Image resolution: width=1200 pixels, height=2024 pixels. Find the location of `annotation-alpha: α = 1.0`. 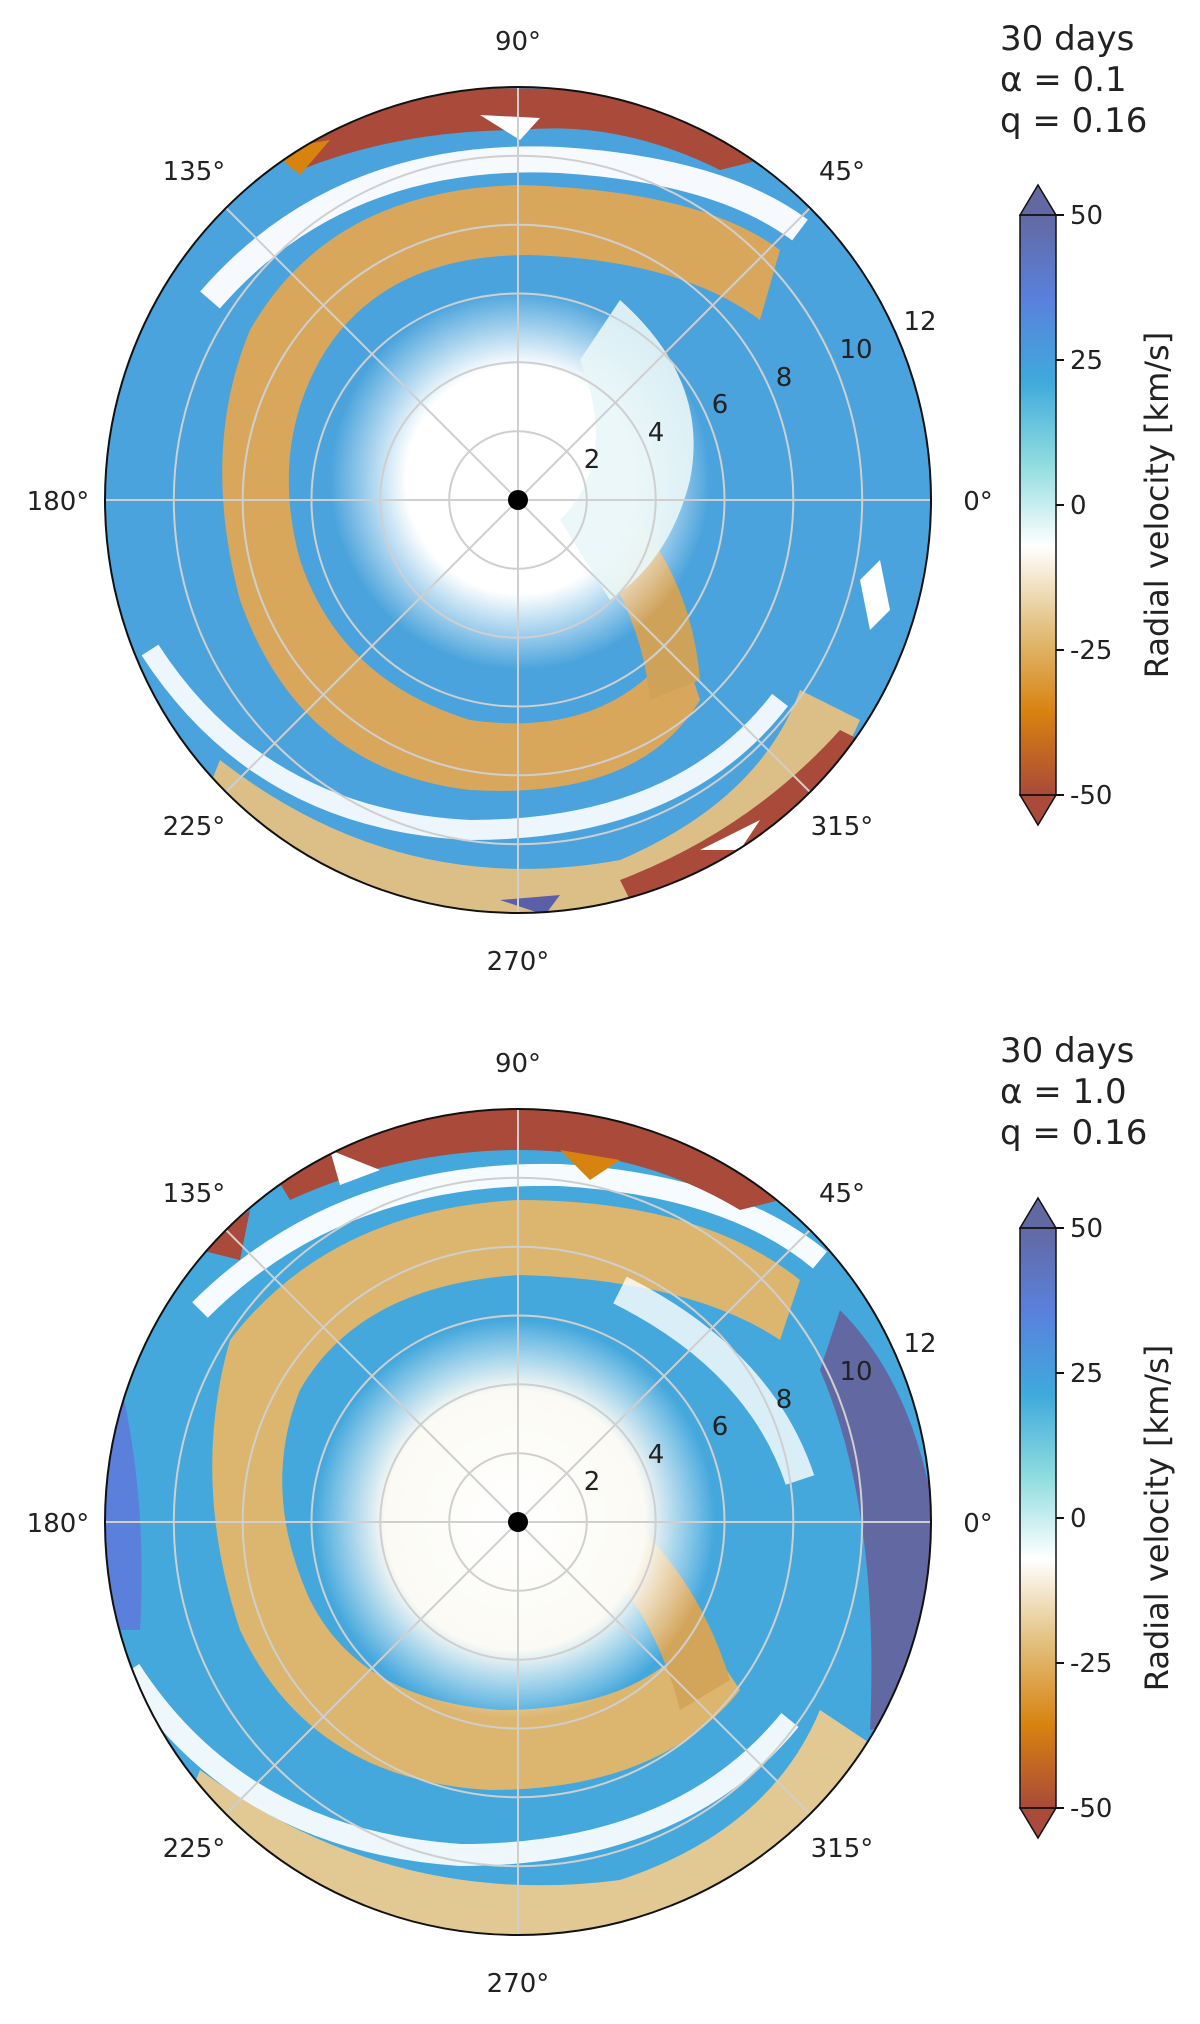

annotation-alpha: α = 1.0 is located at coordinates (1063, 1092).